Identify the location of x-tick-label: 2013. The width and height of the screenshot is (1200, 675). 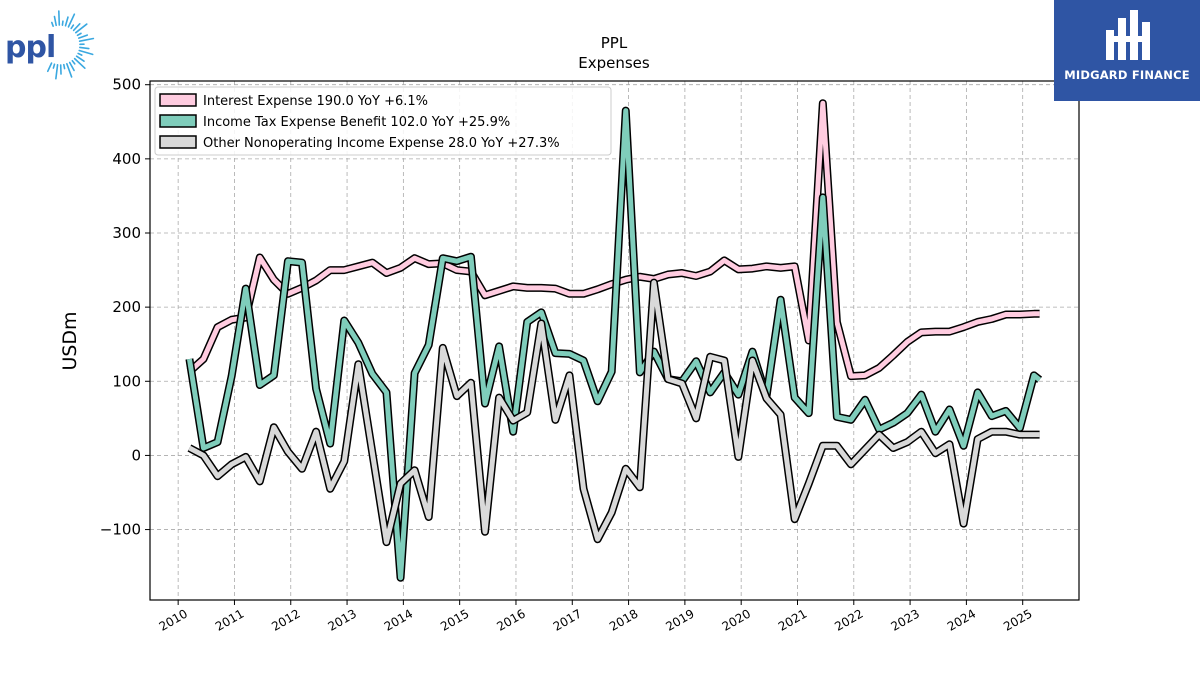
(341, 619).